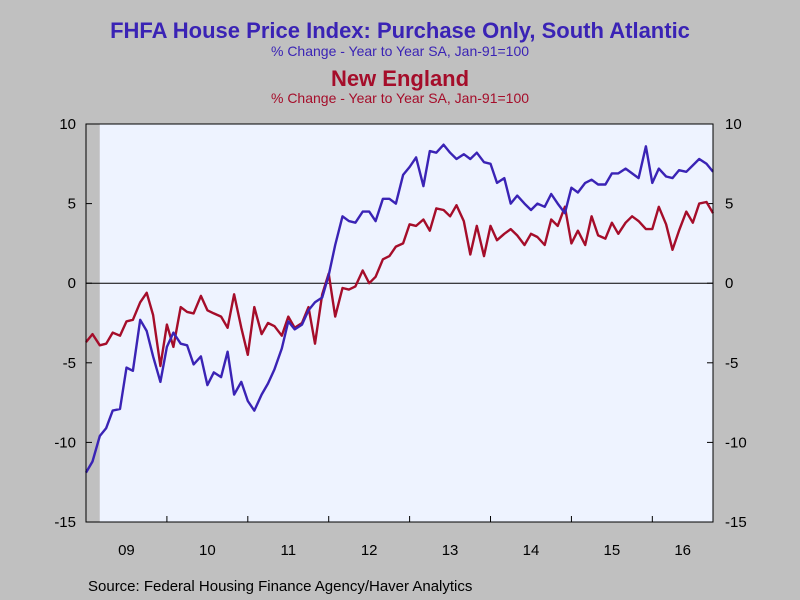 The height and width of the screenshot is (600, 800). What do you see at coordinates (65, 522) in the screenshot?
I see `y-tick-label-left: -15` at bounding box center [65, 522].